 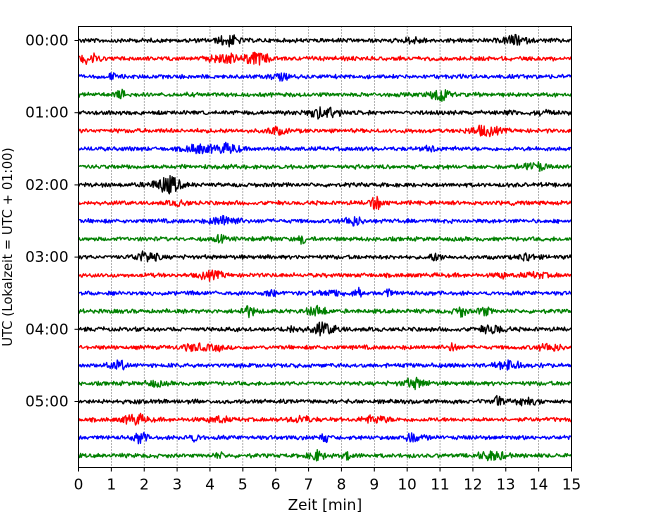 I want to click on x-axis-ticks: 0 1 2 3 4 5 6 7 8 9 10 11 12 13 14 15, so click(x=327, y=480).